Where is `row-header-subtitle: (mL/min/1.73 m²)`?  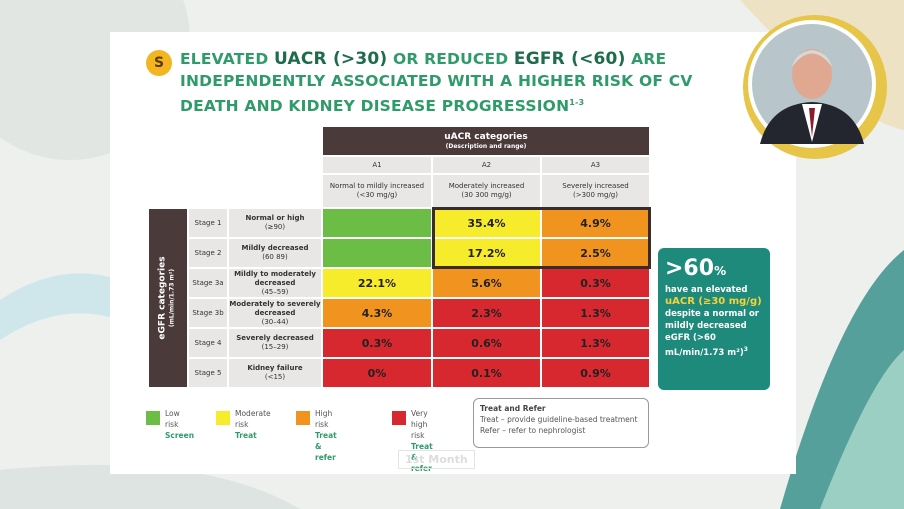
row-header-subtitle: (mL/min/1.73 m²) is located at coordinates (173, 298).